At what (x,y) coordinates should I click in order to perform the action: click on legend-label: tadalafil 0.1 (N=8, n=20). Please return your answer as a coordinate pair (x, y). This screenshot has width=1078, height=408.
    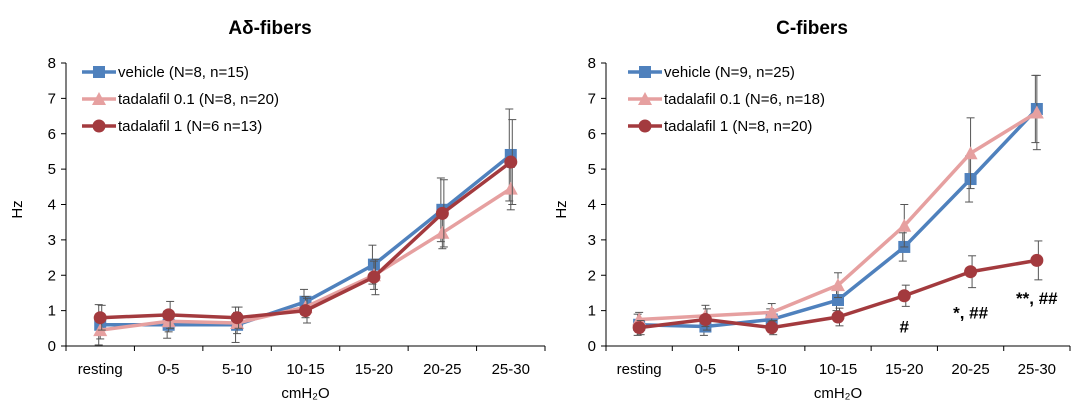
    Looking at the image, I should click on (198, 99).